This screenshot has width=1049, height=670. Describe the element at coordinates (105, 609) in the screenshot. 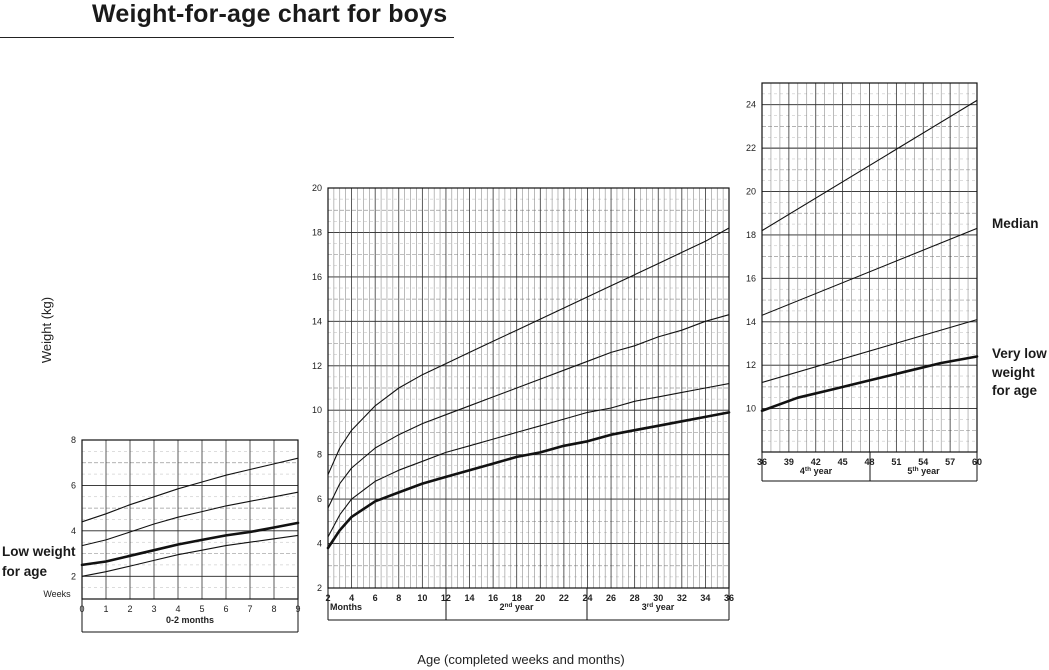

I see `x-tick-label: 1` at that location.